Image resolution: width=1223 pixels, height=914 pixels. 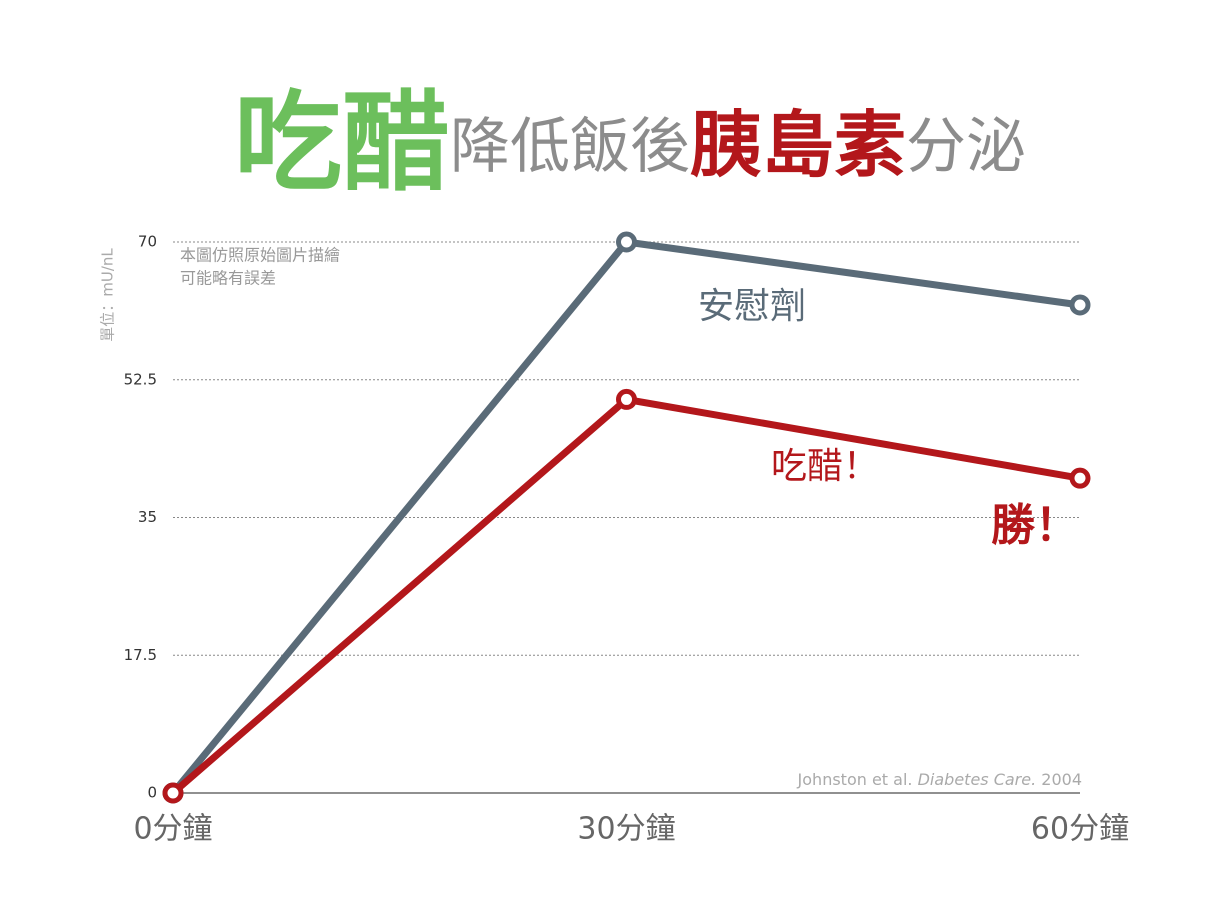 What do you see at coordinates (570, 147) in the screenshot?
I see `title-part: 降低飯後` at bounding box center [570, 147].